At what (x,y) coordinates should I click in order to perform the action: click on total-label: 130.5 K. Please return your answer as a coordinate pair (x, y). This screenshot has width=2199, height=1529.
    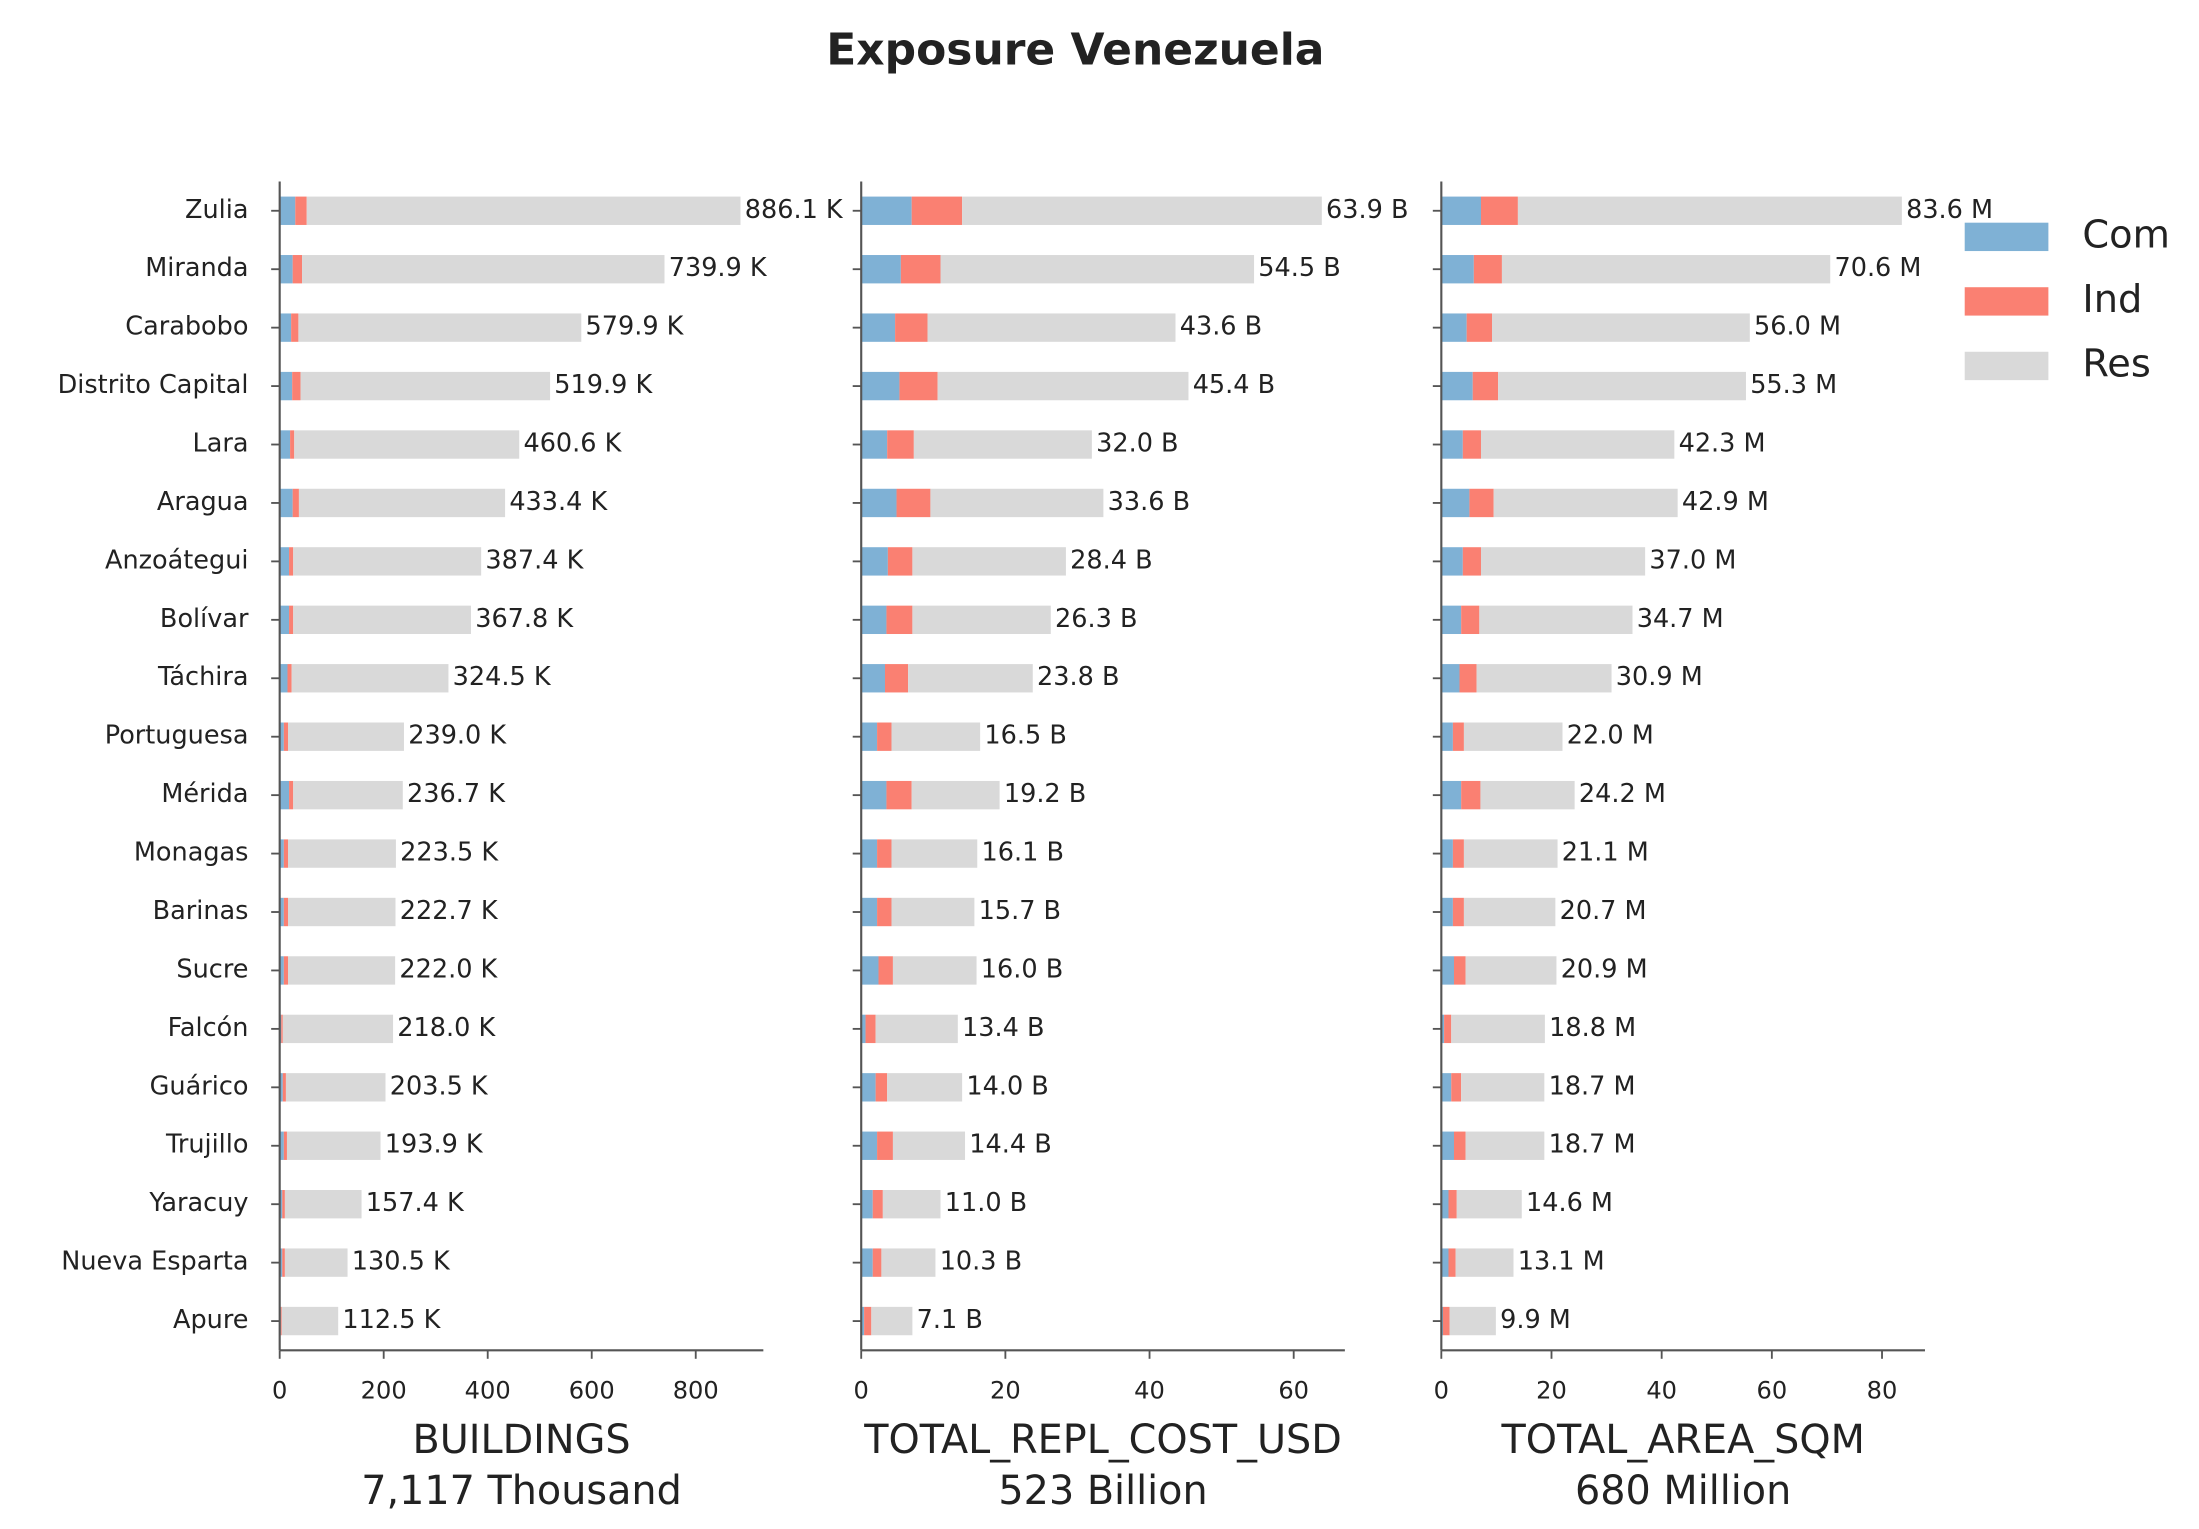
    Looking at the image, I should click on (401, 1262).